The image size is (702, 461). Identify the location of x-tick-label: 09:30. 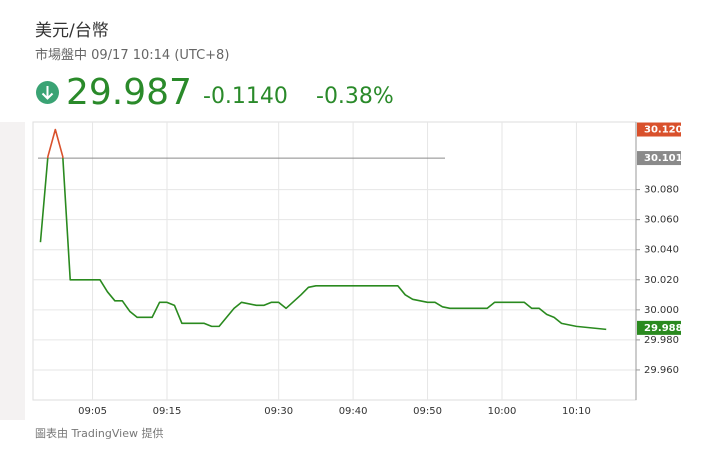
(278, 411).